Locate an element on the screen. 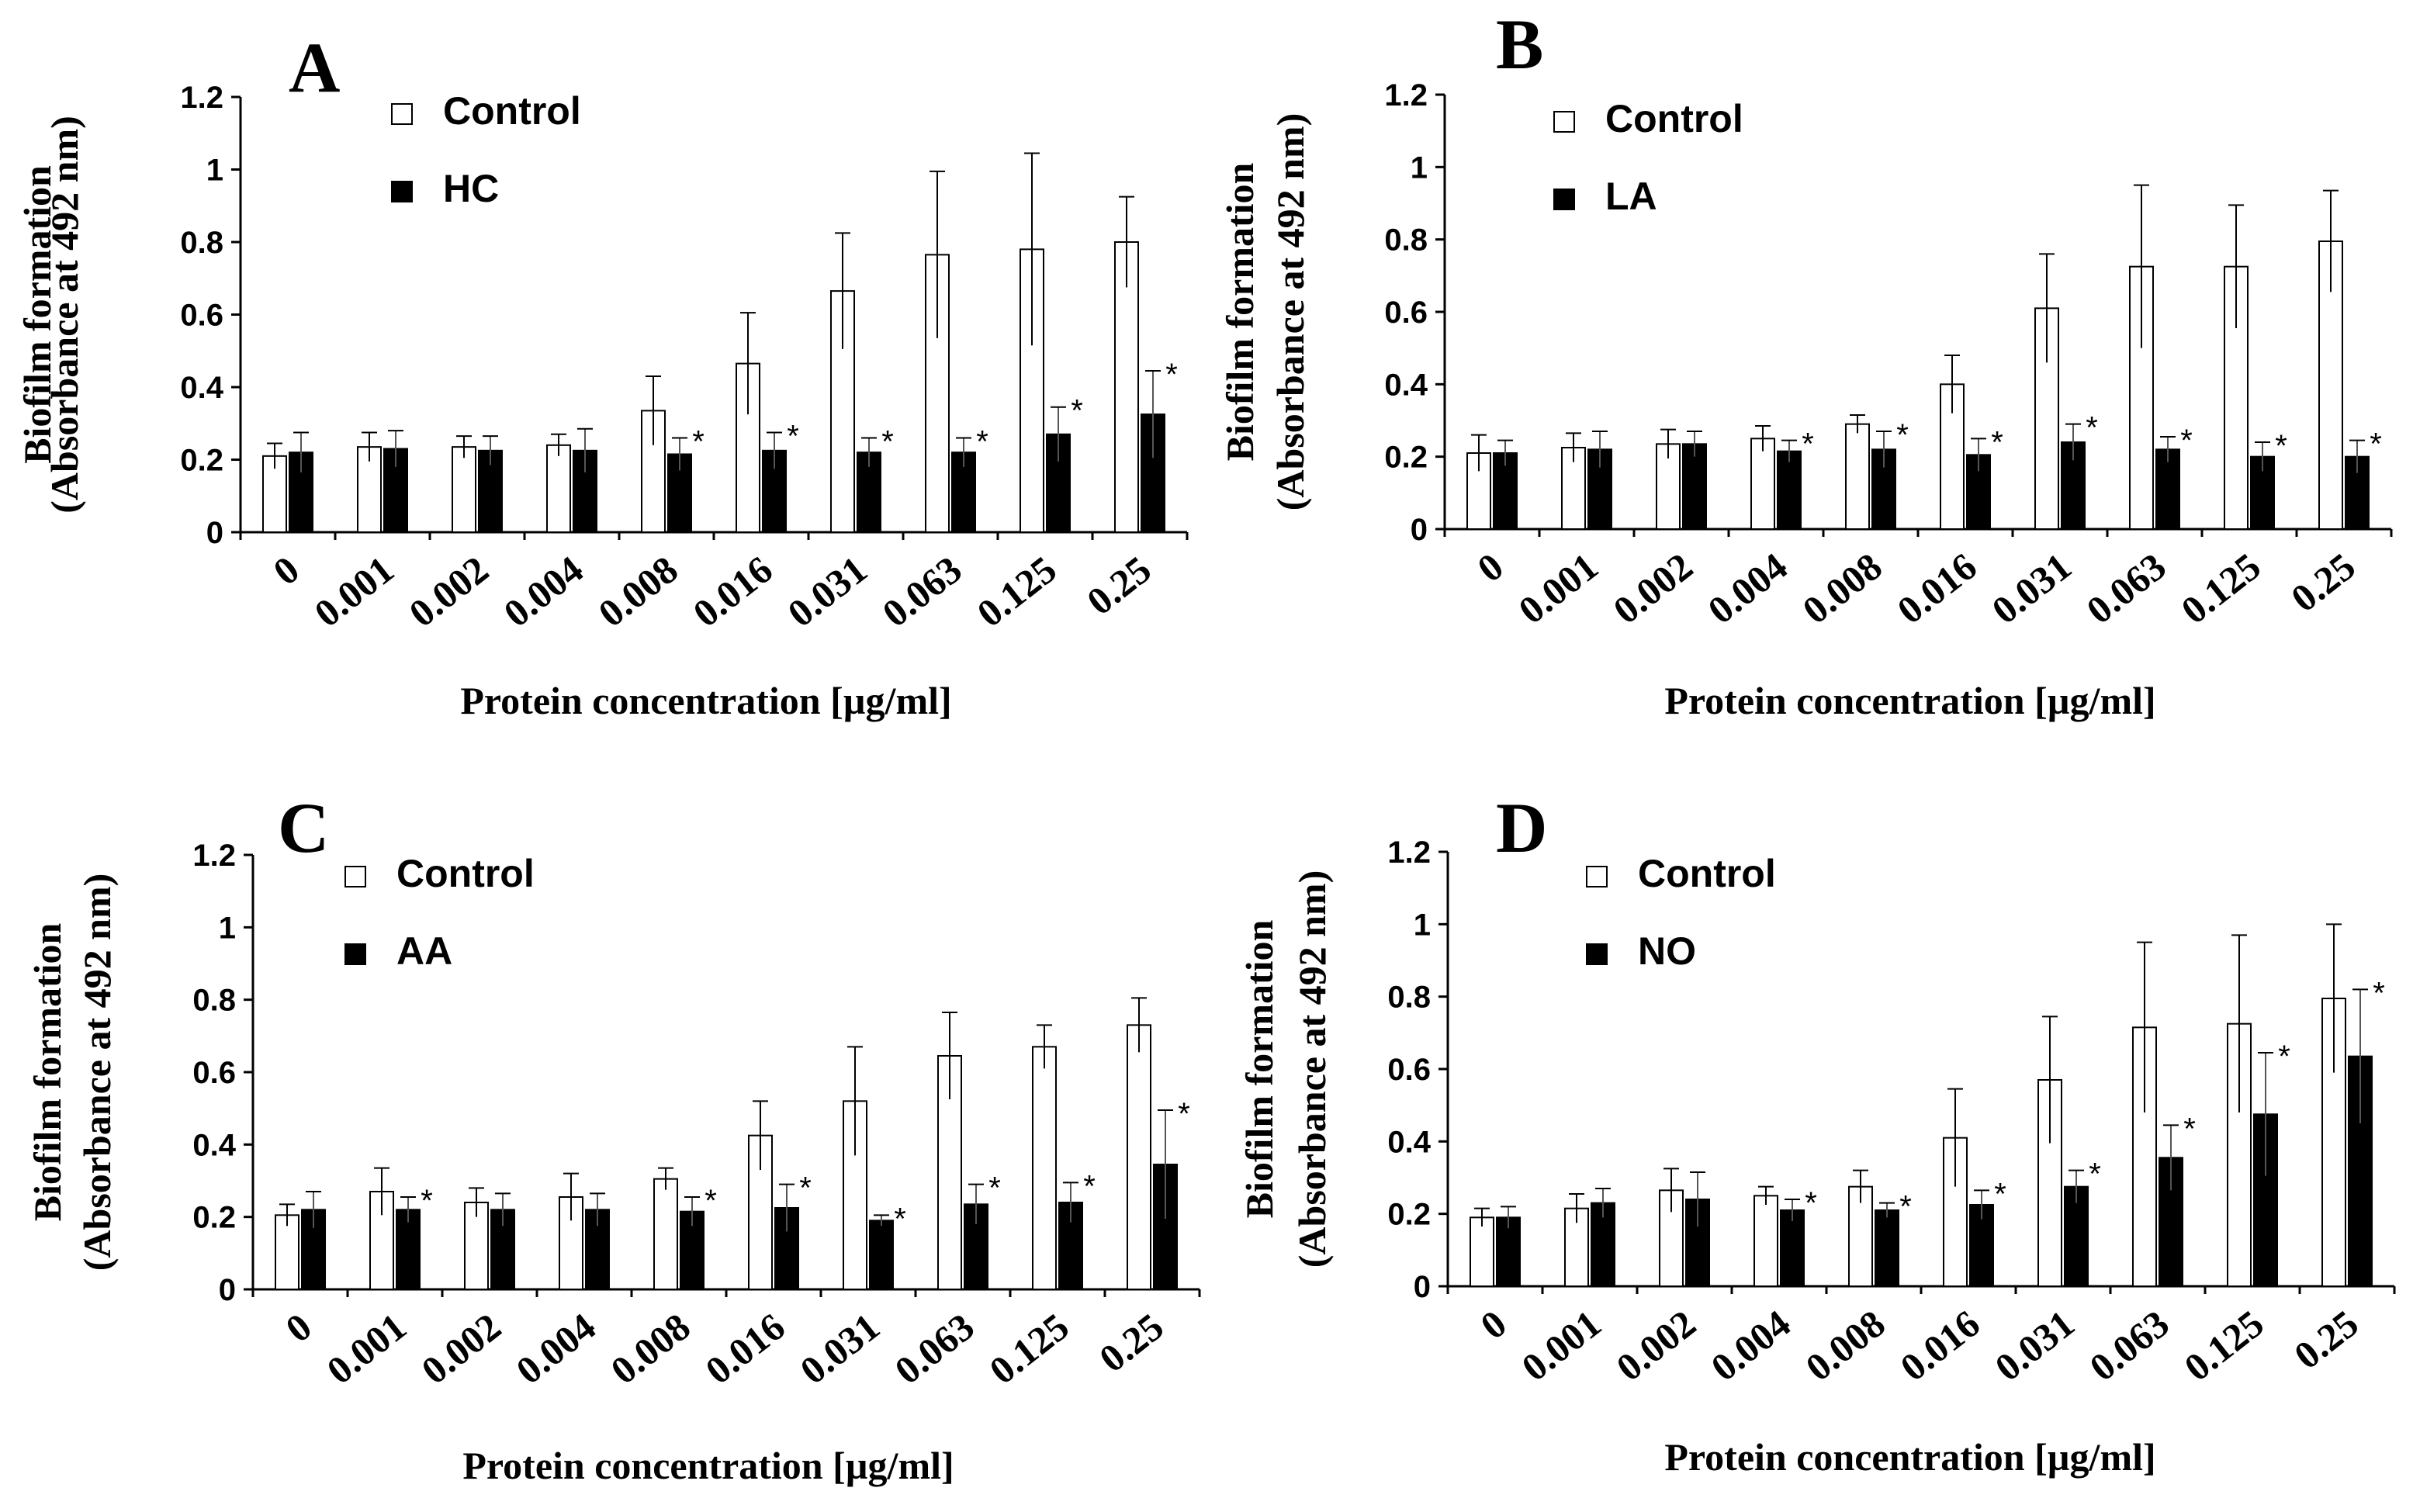 The height and width of the screenshot is (1512, 2413). x-tick-label: 0.016 is located at coordinates (1937, 588).